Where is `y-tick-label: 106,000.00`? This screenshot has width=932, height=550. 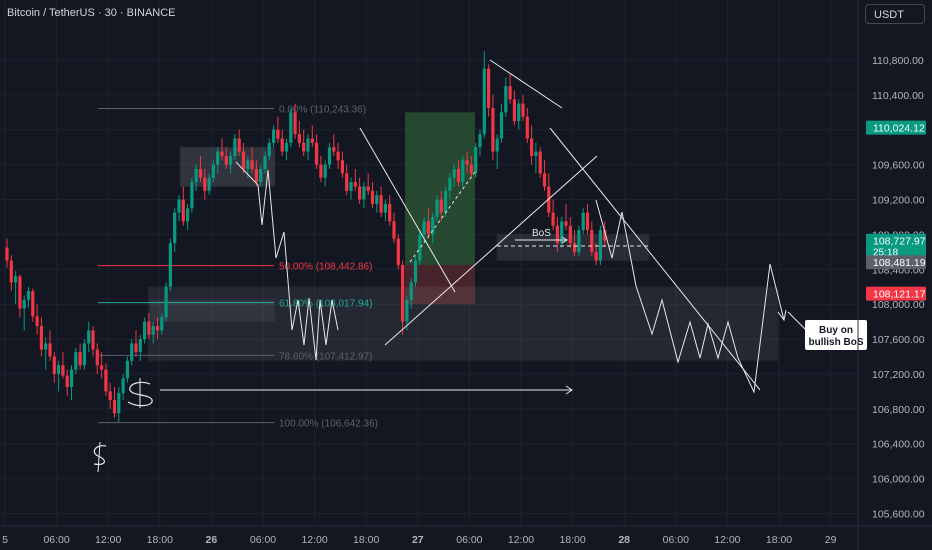
y-tick-label: 106,000.00 is located at coordinates (898, 480).